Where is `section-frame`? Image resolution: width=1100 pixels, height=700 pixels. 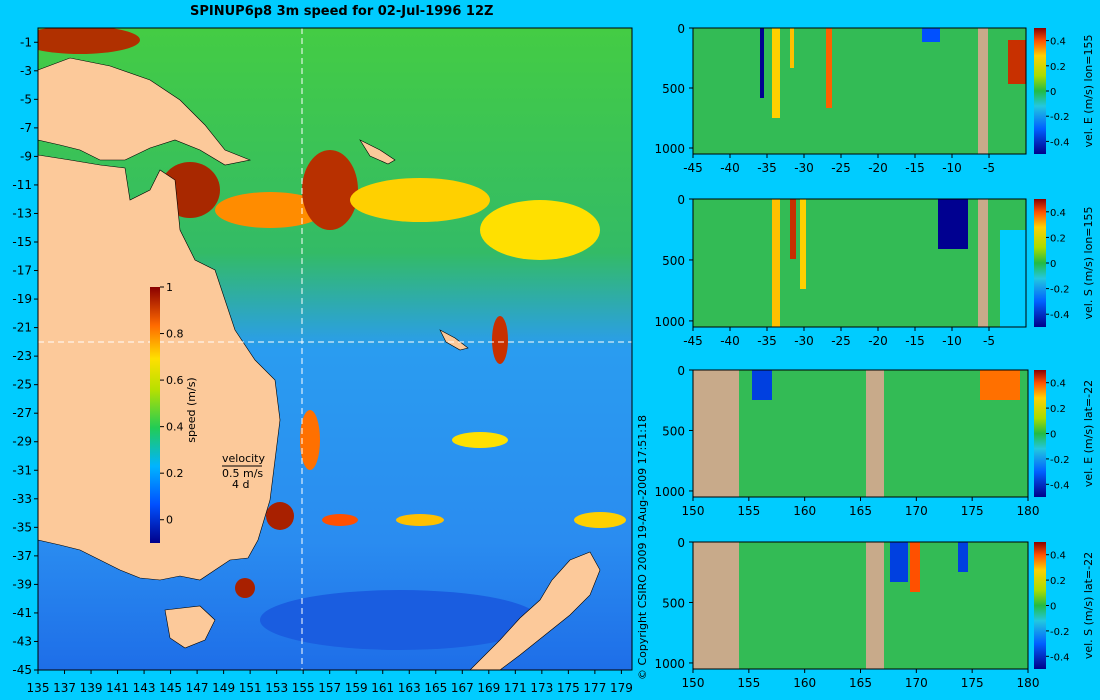 section-frame is located at coordinates (859, 263).